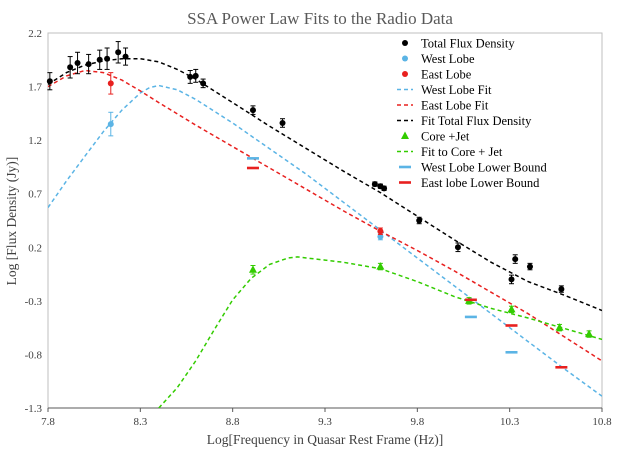  Describe the element at coordinates (35, 248) in the screenshot. I see `y-tick-label: 0.2` at that location.